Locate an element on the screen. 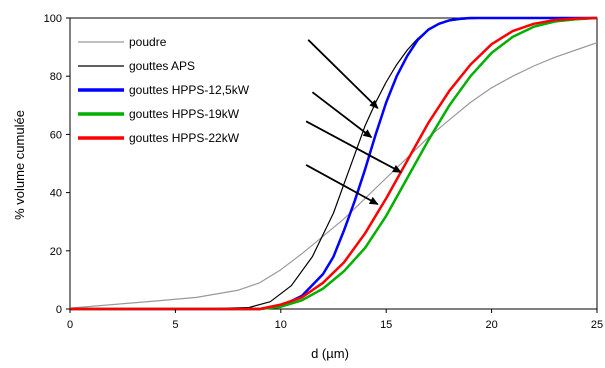  x-tick-label-3: 15 is located at coordinates (386, 325).